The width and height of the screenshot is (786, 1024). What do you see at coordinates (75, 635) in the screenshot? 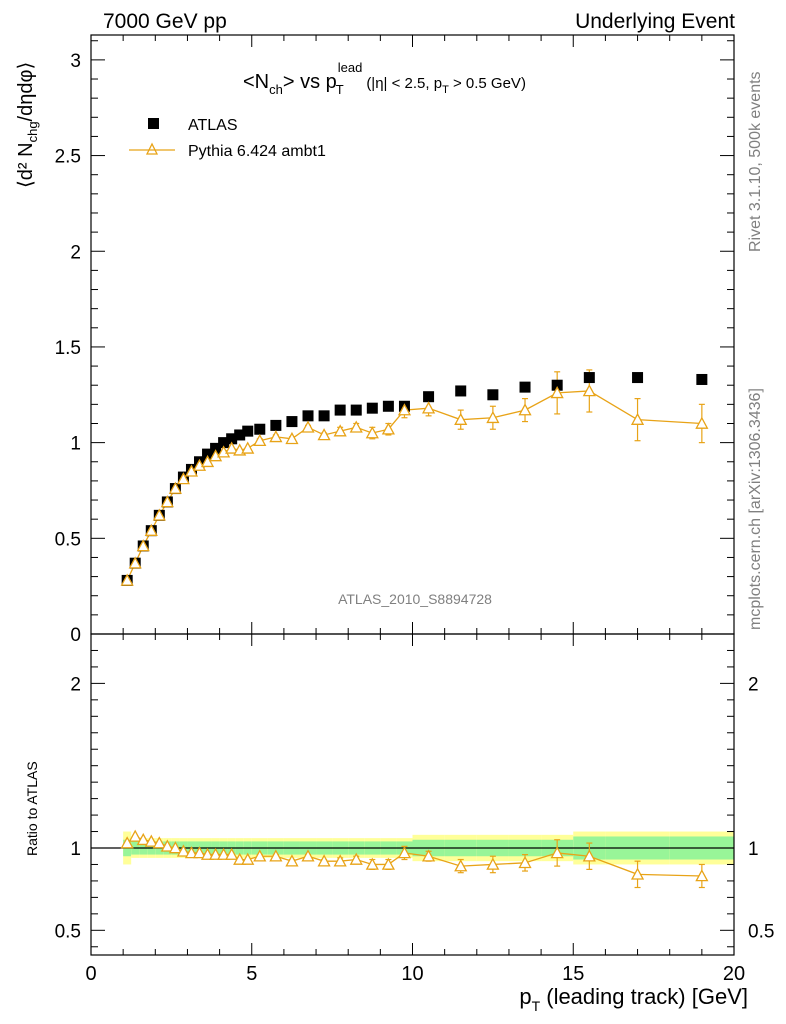
I see `y-tick-label: 0` at bounding box center [75, 635].